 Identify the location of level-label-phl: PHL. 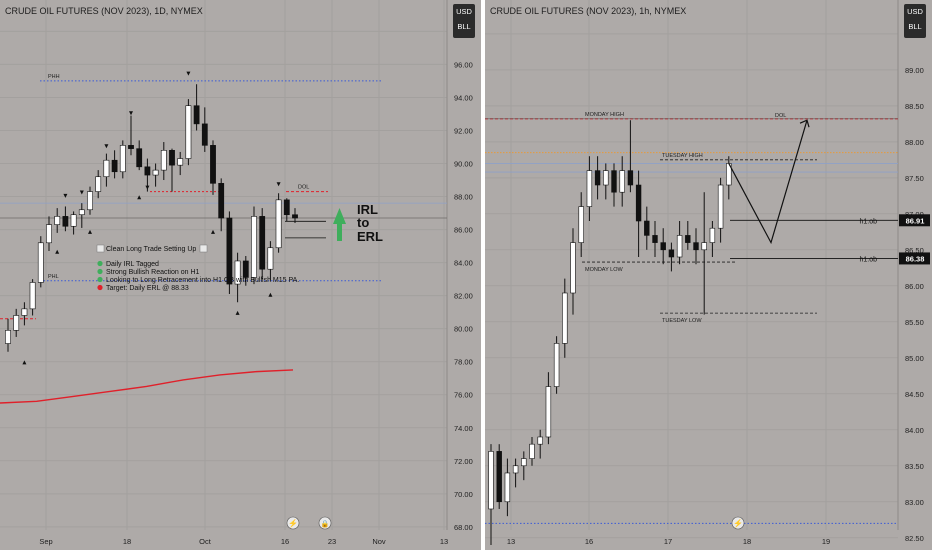
(53, 277).